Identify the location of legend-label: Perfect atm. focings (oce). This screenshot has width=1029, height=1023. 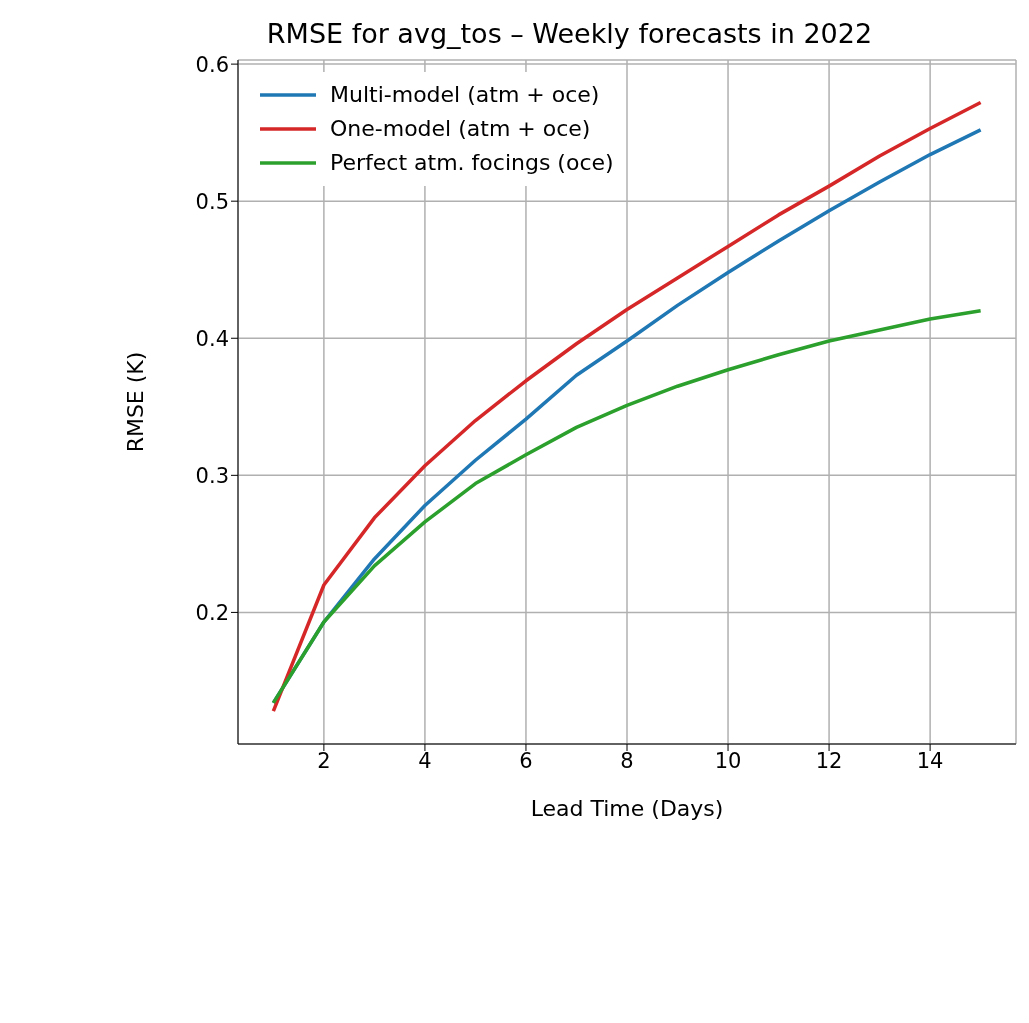
(472, 163).